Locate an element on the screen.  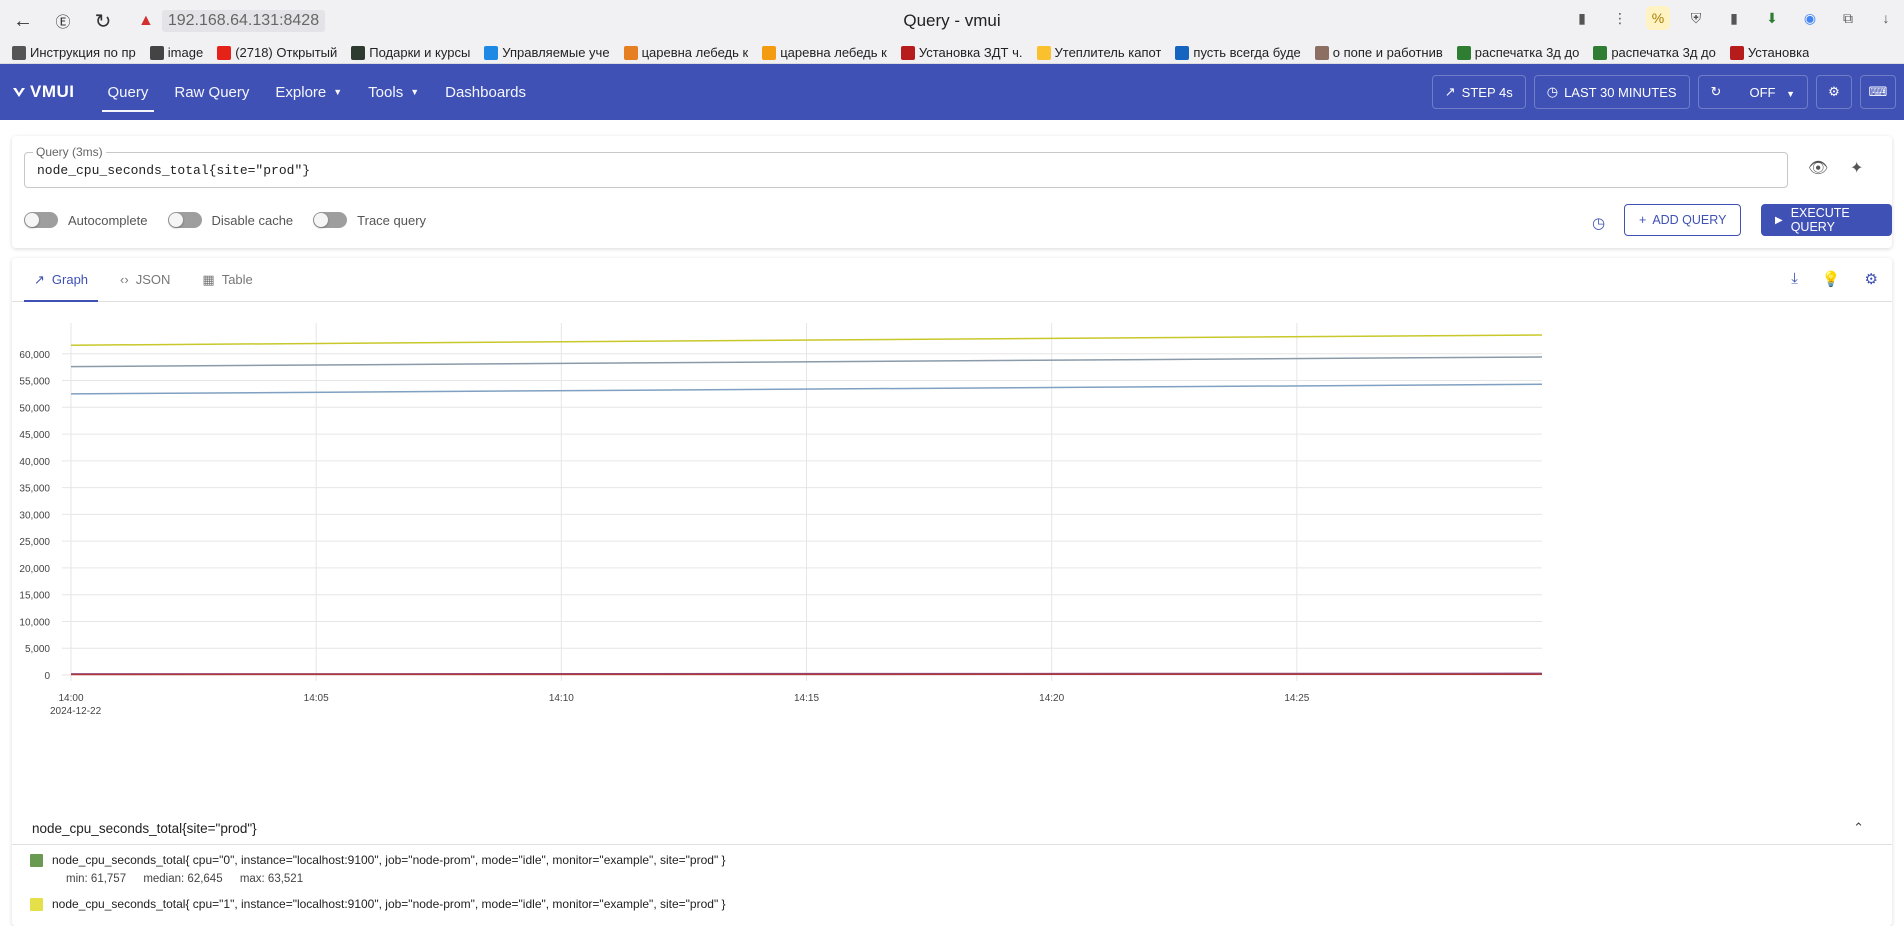
menu-item-explore: Explore ▼ is located at coordinates (308, 92).